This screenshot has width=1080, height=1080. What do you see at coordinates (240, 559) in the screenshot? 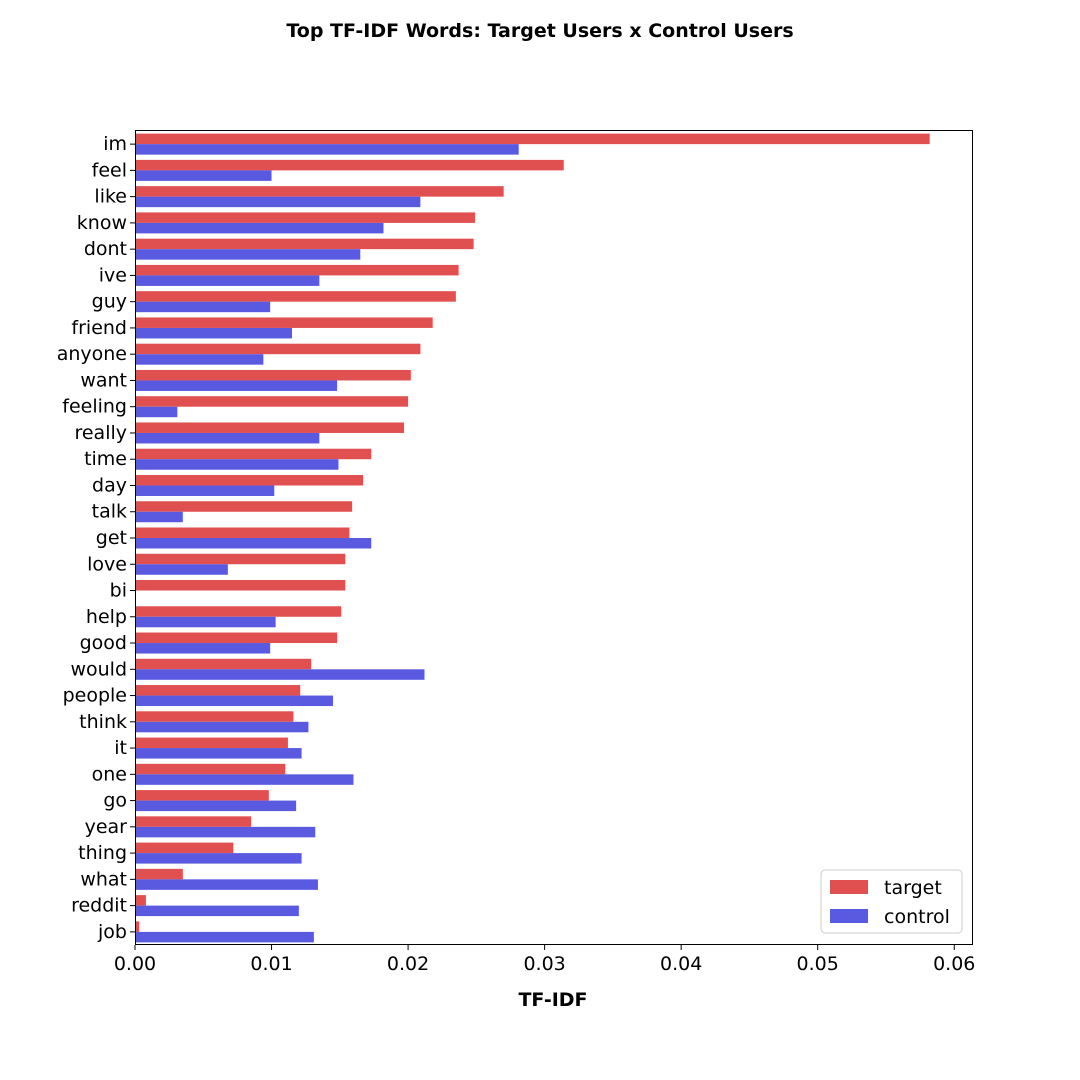
I see `bar-target-love` at bounding box center [240, 559].